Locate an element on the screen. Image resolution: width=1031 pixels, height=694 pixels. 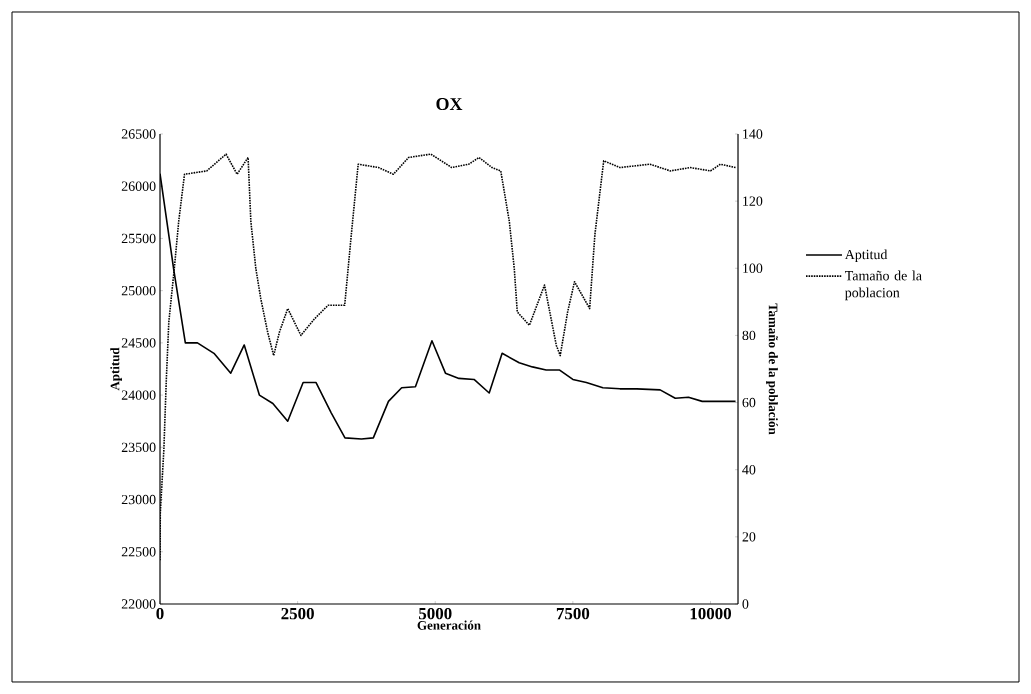
y-tick-label: 25500 is located at coordinates (138, 238).